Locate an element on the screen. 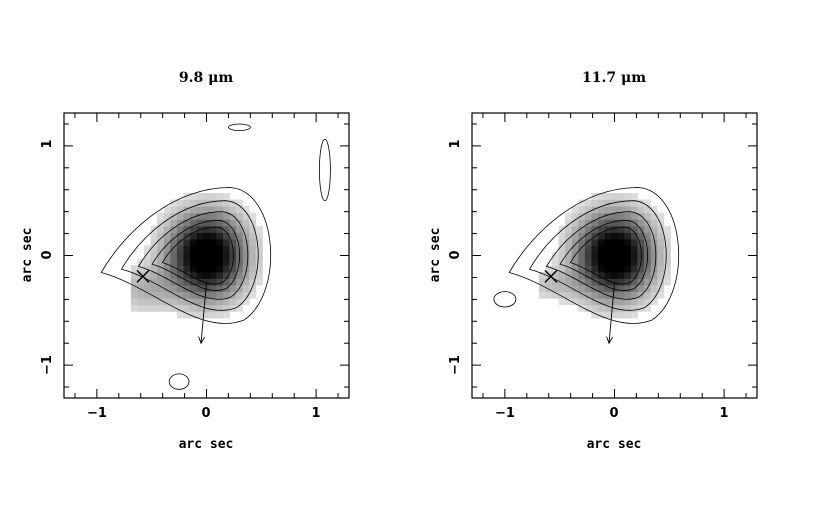  x-tick-label: 1 is located at coordinates (723, 413).